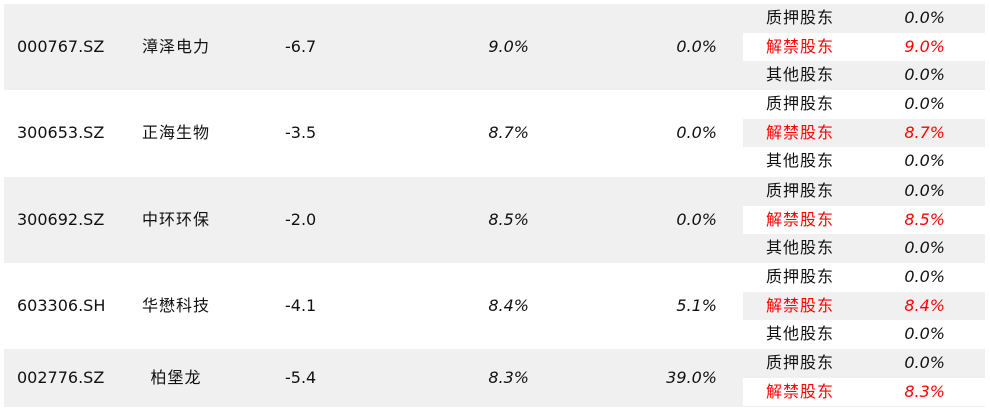 The image size is (990, 411). I want to click on stock-name: 正海生物, so click(175, 132).